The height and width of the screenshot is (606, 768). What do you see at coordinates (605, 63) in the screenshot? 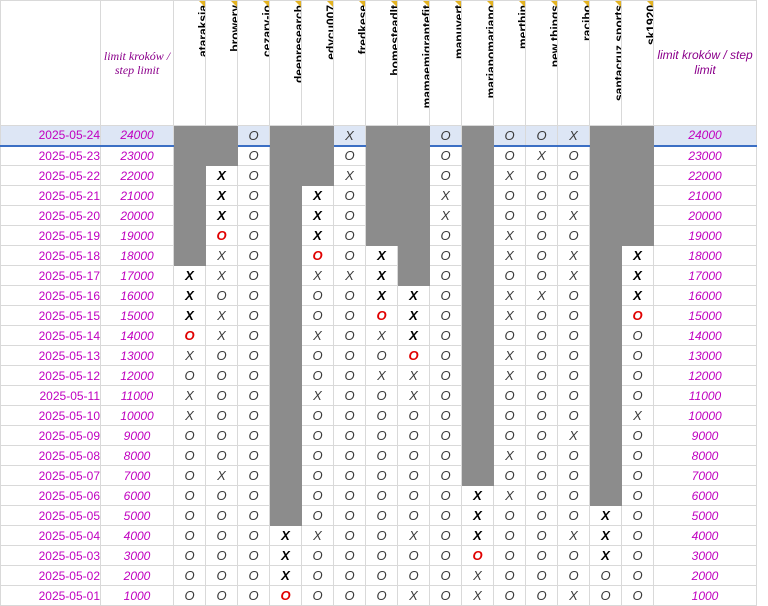
I see `user-column-header: santacruz.sports` at bounding box center [605, 63].